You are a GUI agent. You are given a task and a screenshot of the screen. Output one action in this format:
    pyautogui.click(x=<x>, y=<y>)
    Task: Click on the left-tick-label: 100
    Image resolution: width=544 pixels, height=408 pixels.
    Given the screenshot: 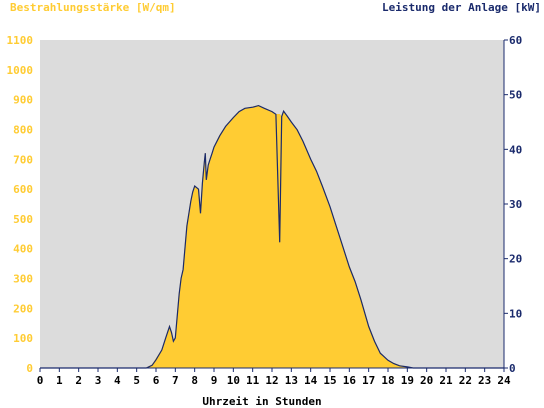 What is the action you would take?
    pyautogui.click(x=23, y=338)
    